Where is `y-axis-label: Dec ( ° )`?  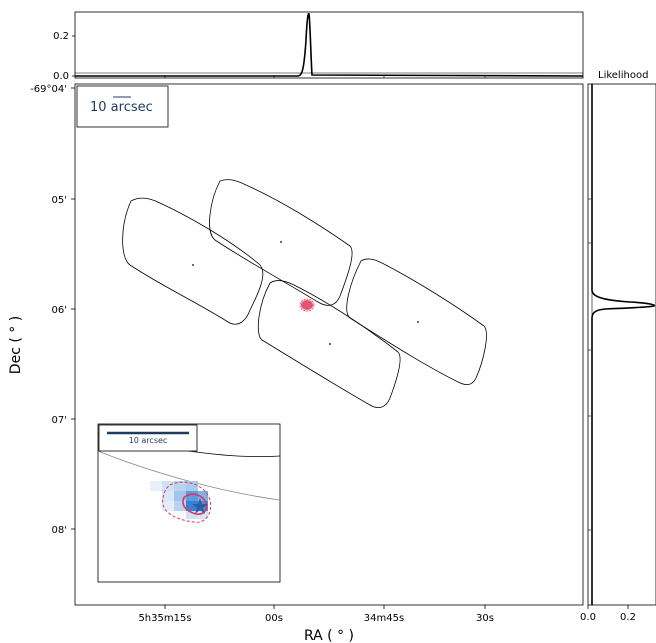 y-axis-label: Dec ( ° ) is located at coordinates (16, 345).